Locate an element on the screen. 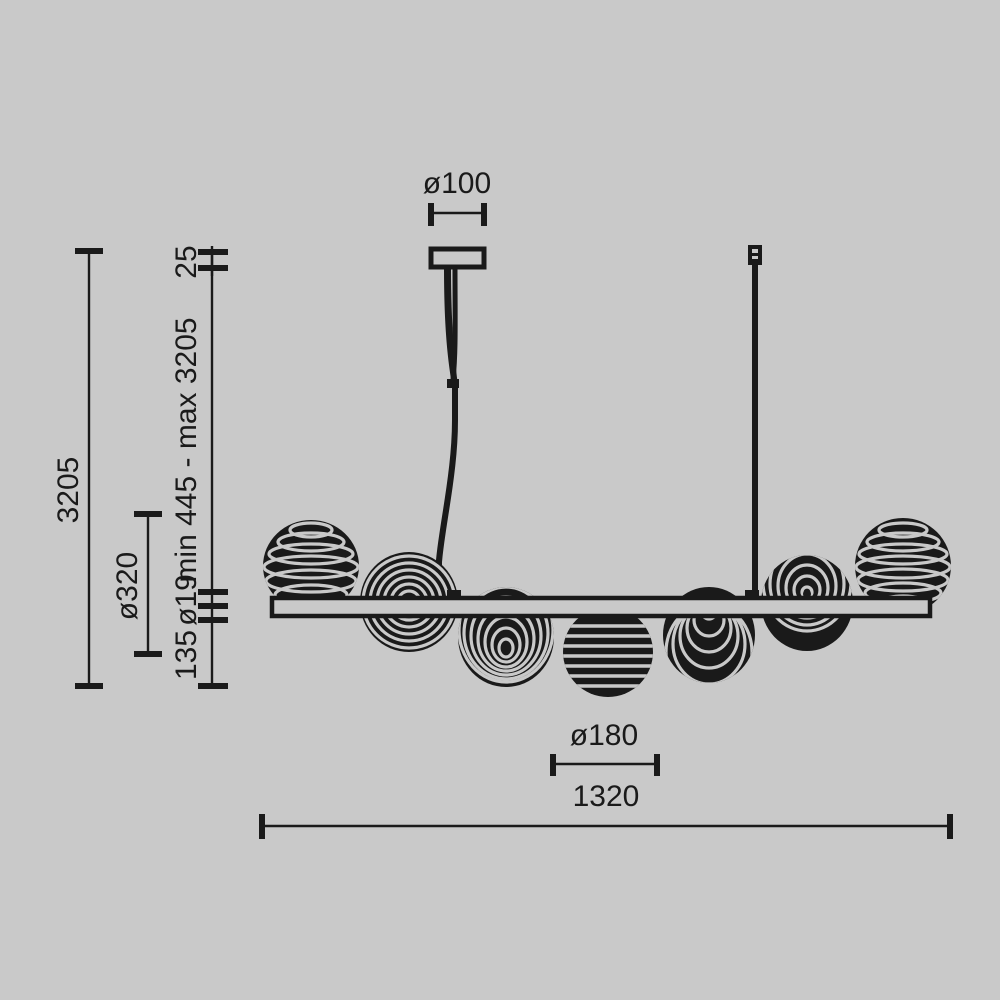 The image size is (1000, 1000). dimension-small-shade-diameter-label: ø180 is located at coordinates (604, 735).